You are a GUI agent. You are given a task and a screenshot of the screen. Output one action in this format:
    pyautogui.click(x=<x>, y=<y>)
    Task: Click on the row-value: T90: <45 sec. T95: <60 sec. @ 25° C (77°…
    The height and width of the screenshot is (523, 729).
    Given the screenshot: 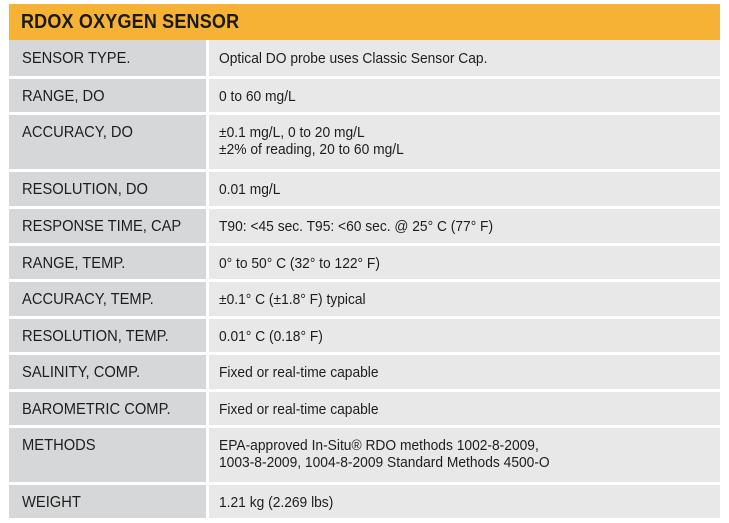 What is the action you would take?
    pyautogui.click(x=464, y=226)
    